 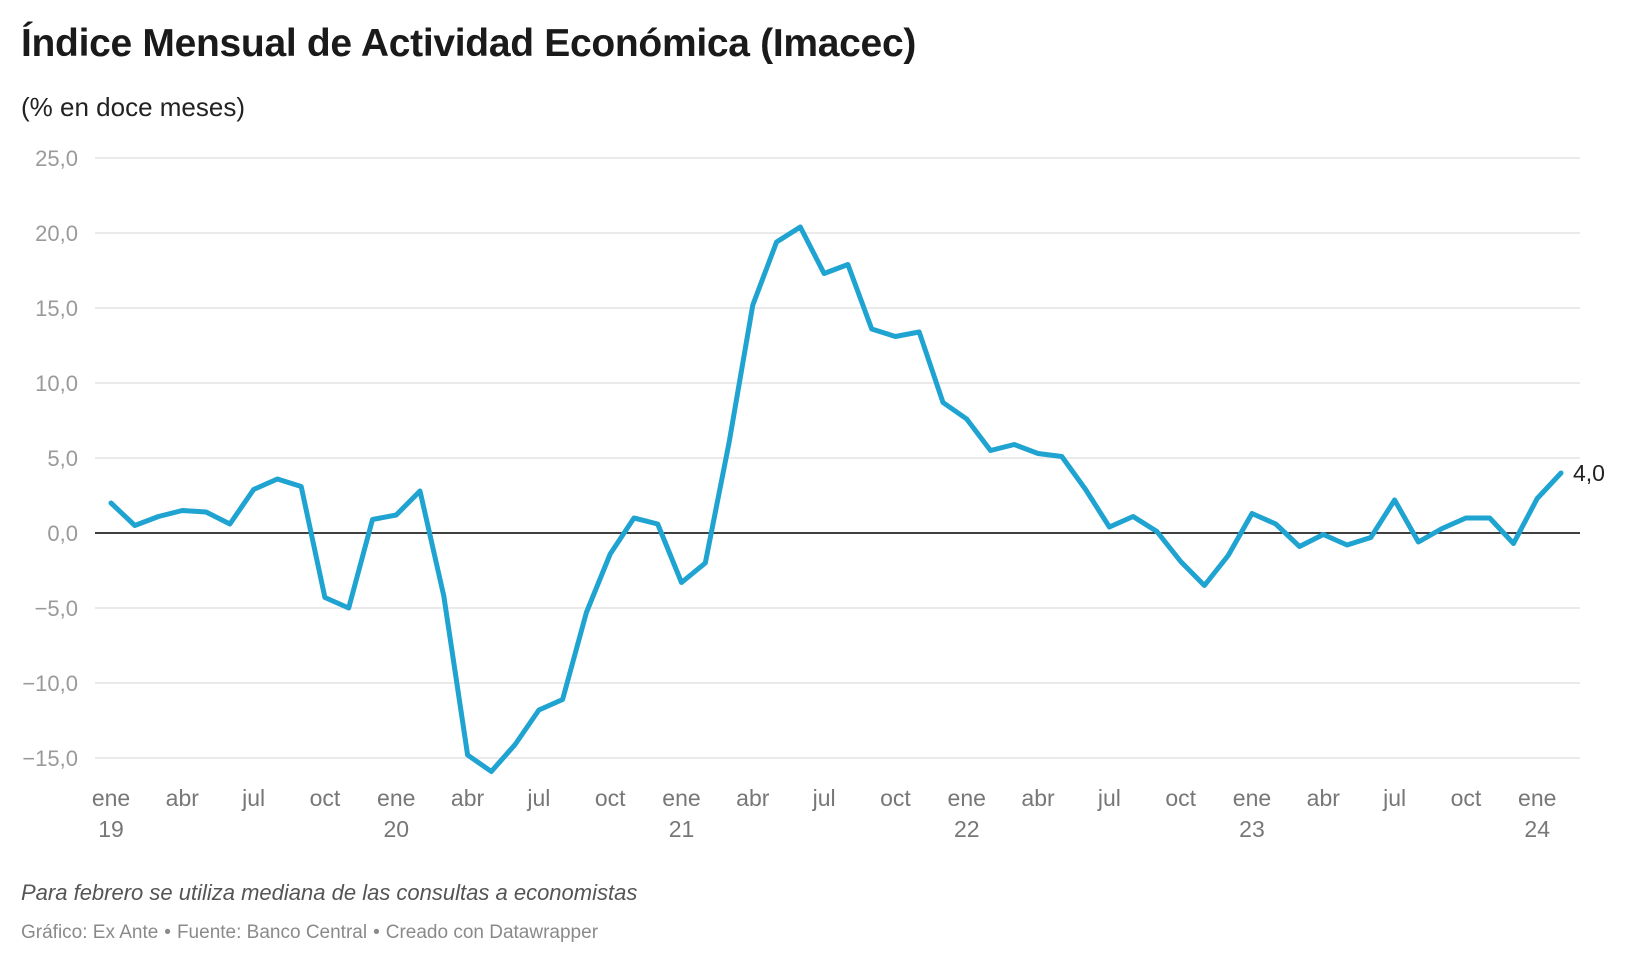 What do you see at coordinates (1589, 473) in the screenshot?
I see `last-value-label: 4,0` at bounding box center [1589, 473].